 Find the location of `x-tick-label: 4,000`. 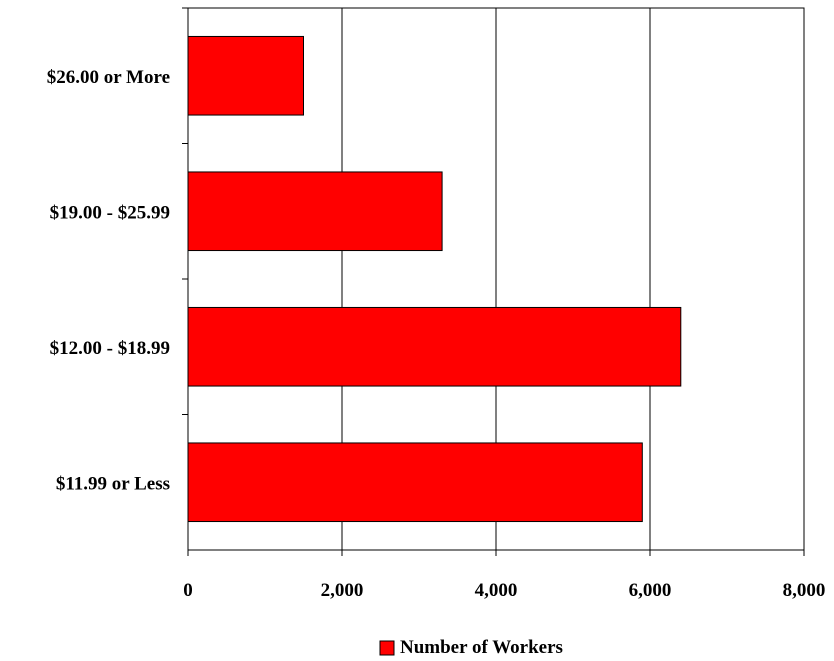

x-tick-label: 4,000 is located at coordinates (496, 590).